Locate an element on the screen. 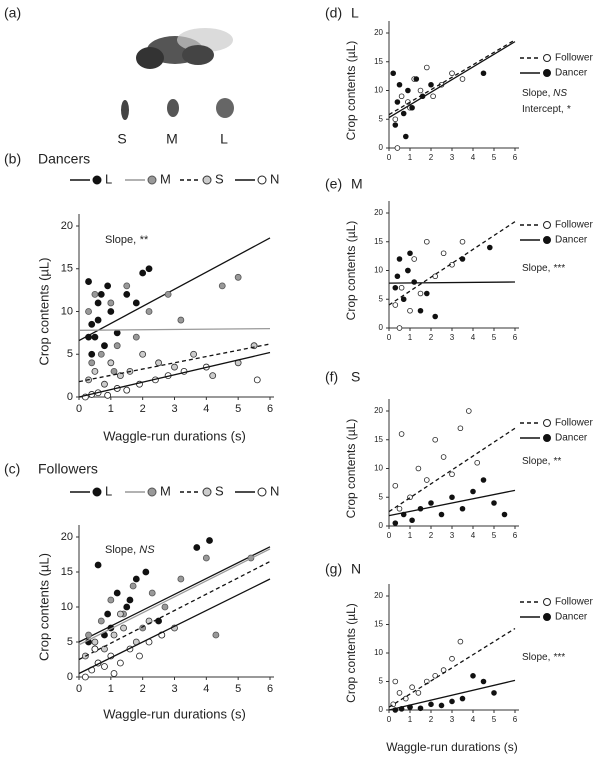 This screenshot has width=600, height=758. annotation: Slope, *** is located at coordinates (544, 268).